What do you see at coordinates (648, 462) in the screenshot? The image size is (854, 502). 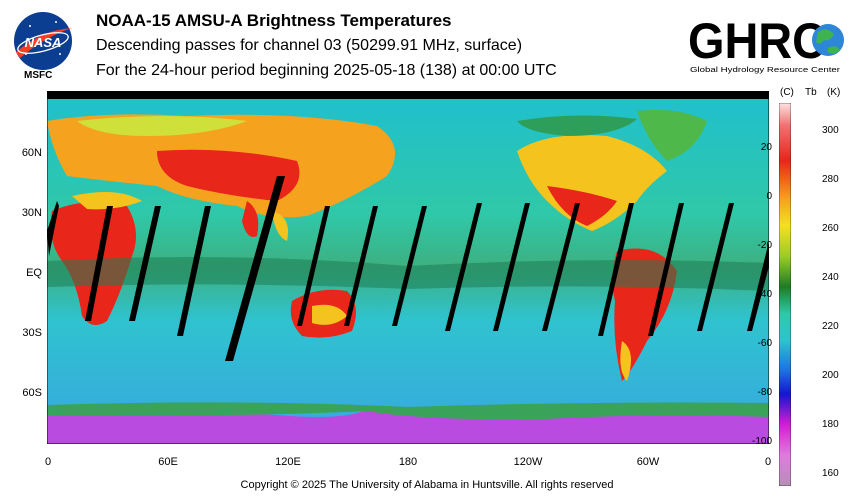 I see `lon-label-60w: 60W` at bounding box center [648, 462].